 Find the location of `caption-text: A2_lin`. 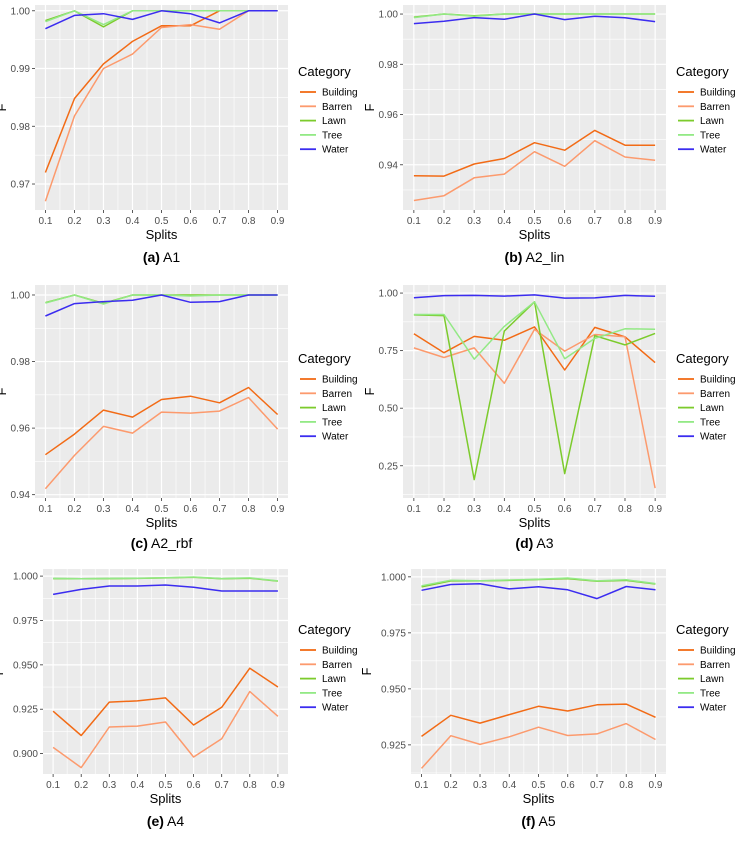

caption-text: A2_lin is located at coordinates (543, 257).